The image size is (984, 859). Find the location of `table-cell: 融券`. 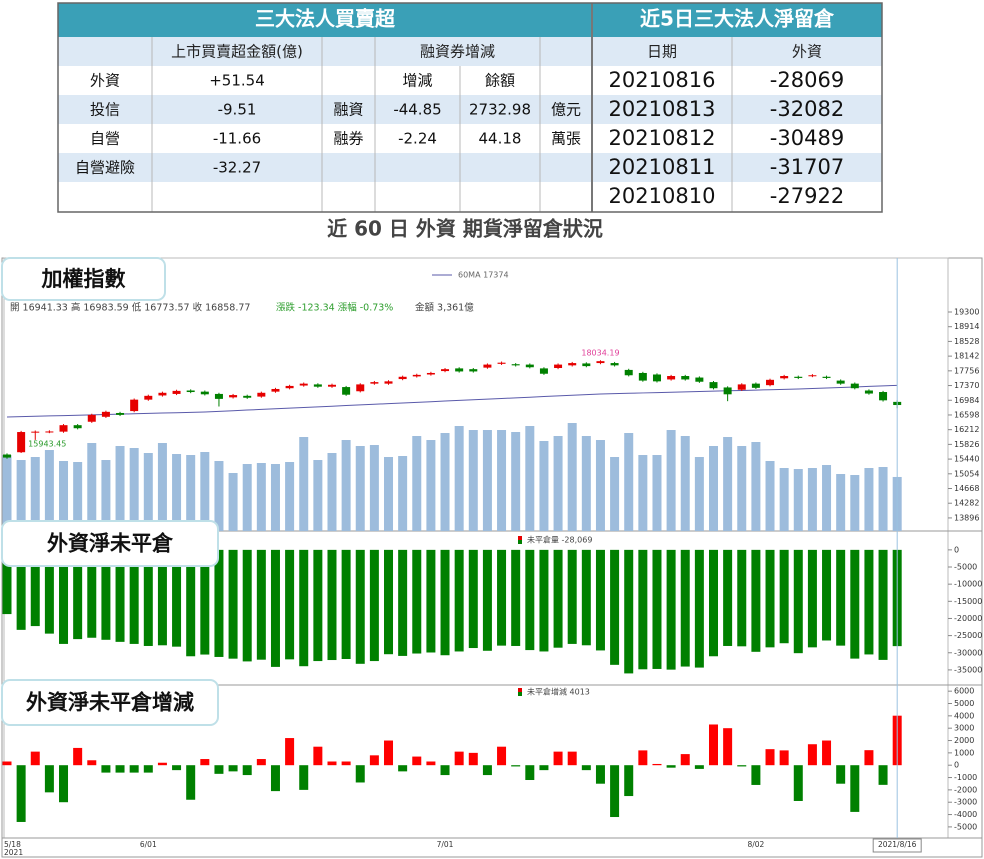

table-cell: 融券 is located at coordinates (348, 139).